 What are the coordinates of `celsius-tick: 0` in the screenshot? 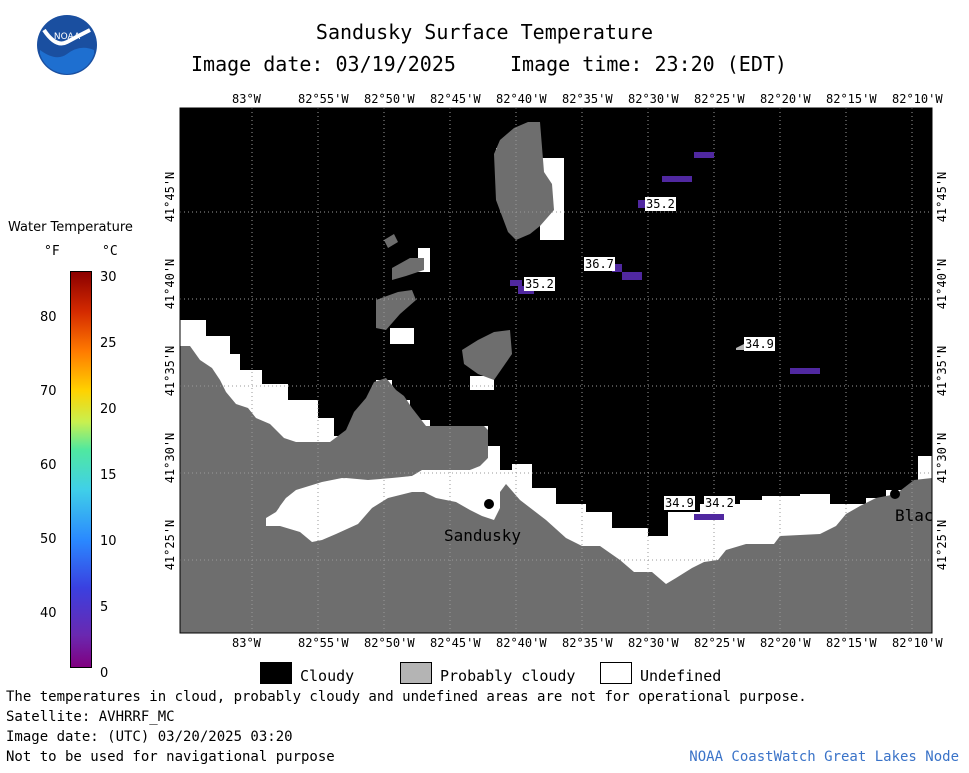 It's located at (104, 673).